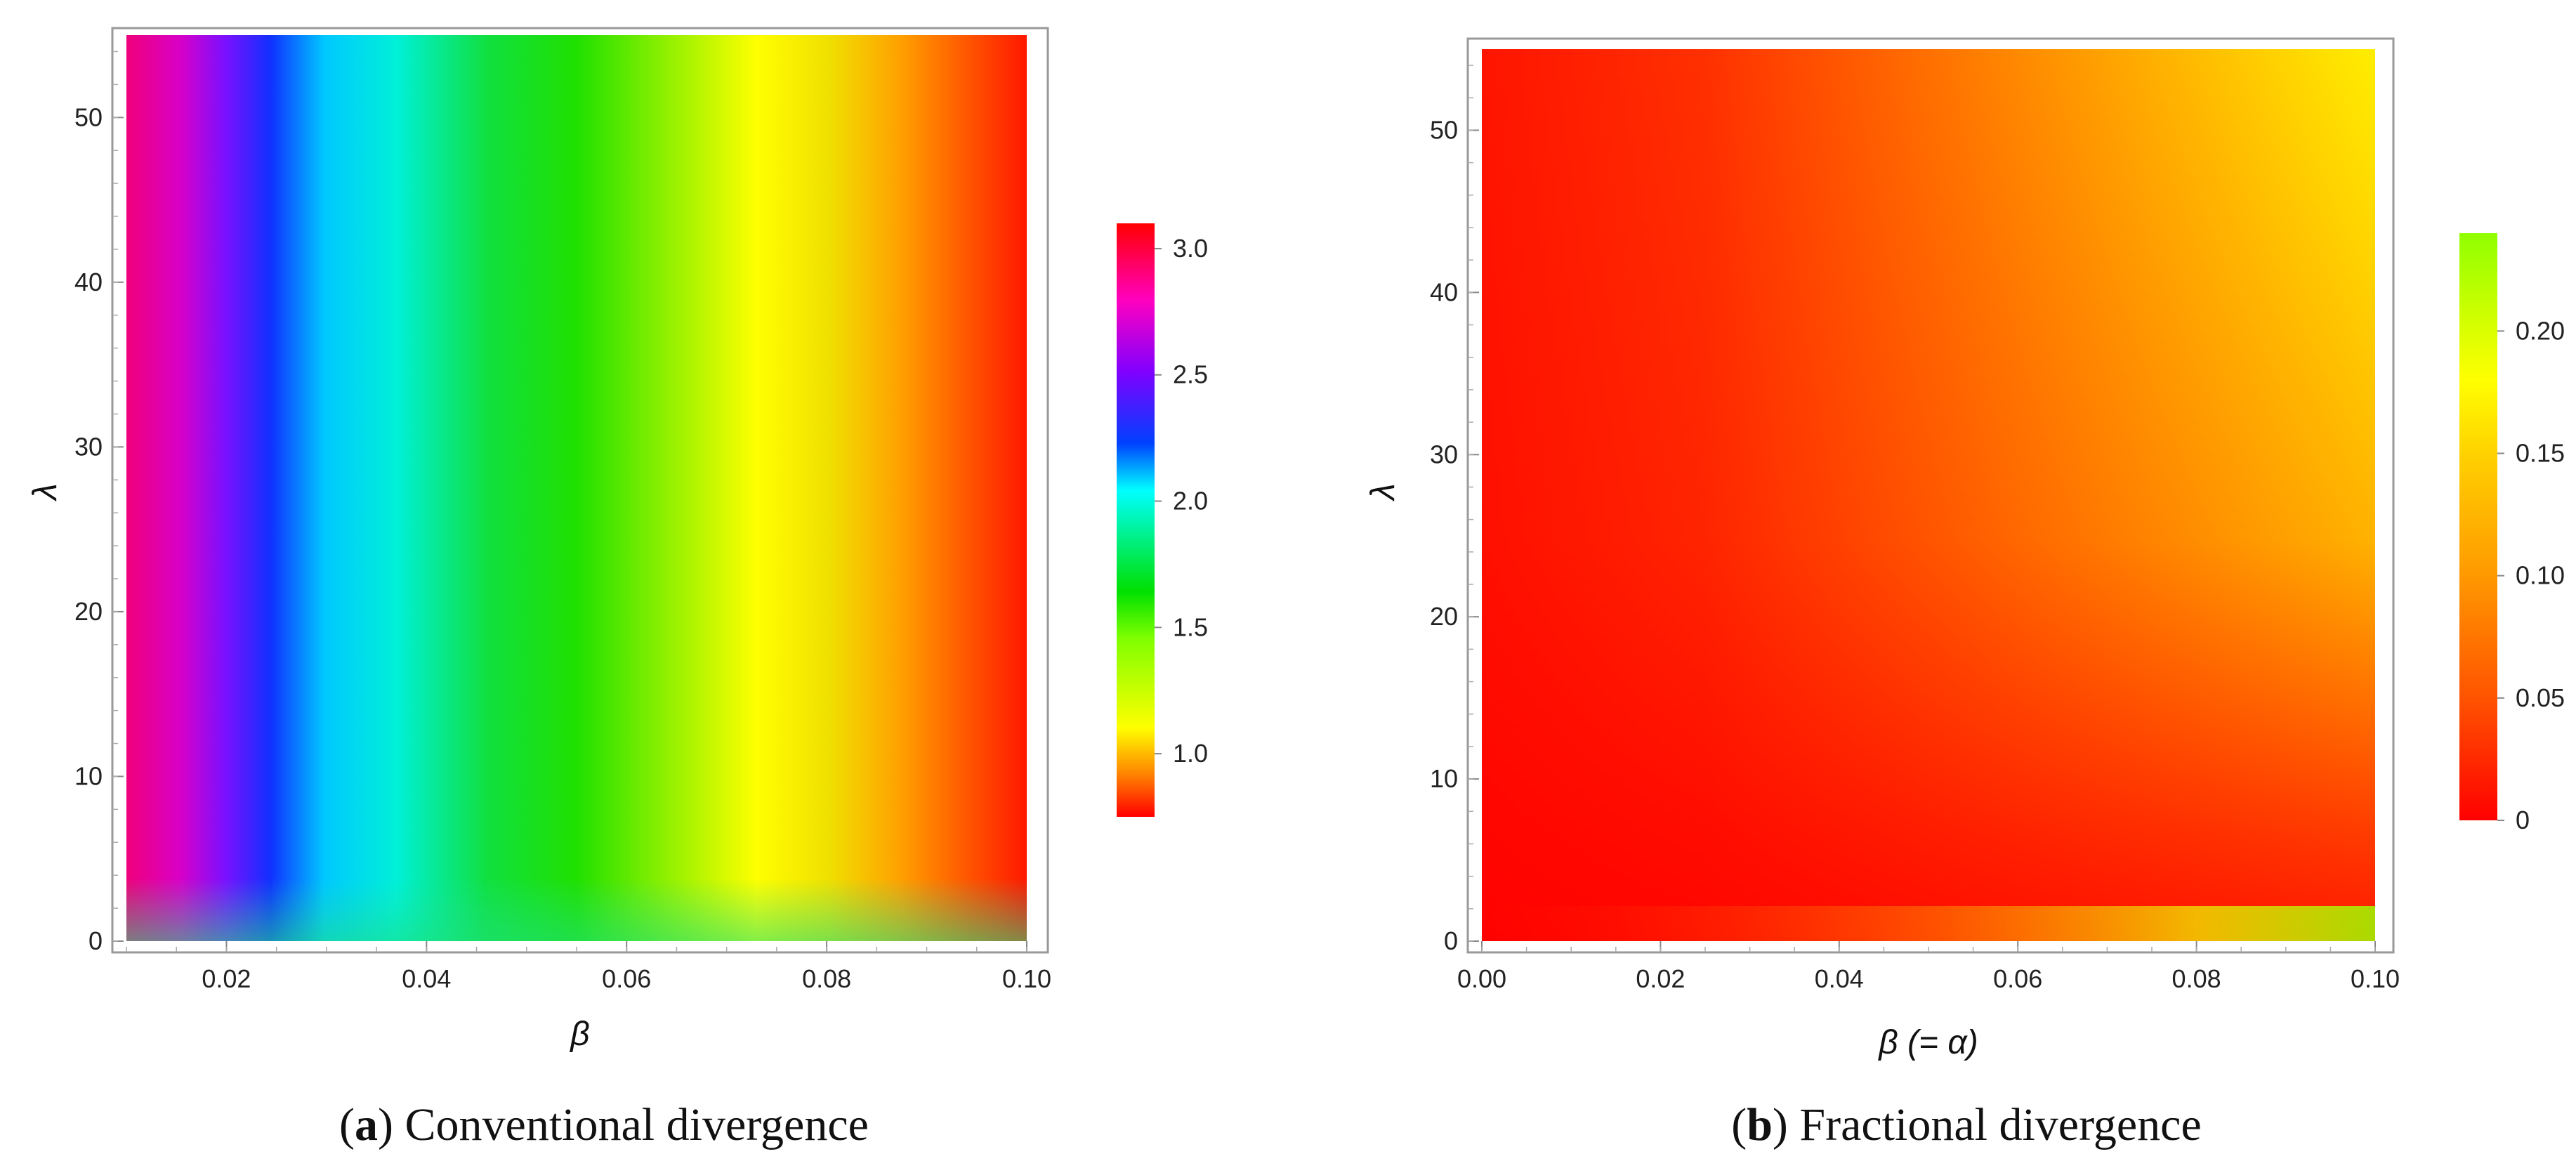 Image resolution: width=2576 pixels, height=1168 pixels. What do you see at coordinates (2540, 454) in the screenshot?
I see `colorbar-tick-label: 0.15` at bounding box center [2540, 454].